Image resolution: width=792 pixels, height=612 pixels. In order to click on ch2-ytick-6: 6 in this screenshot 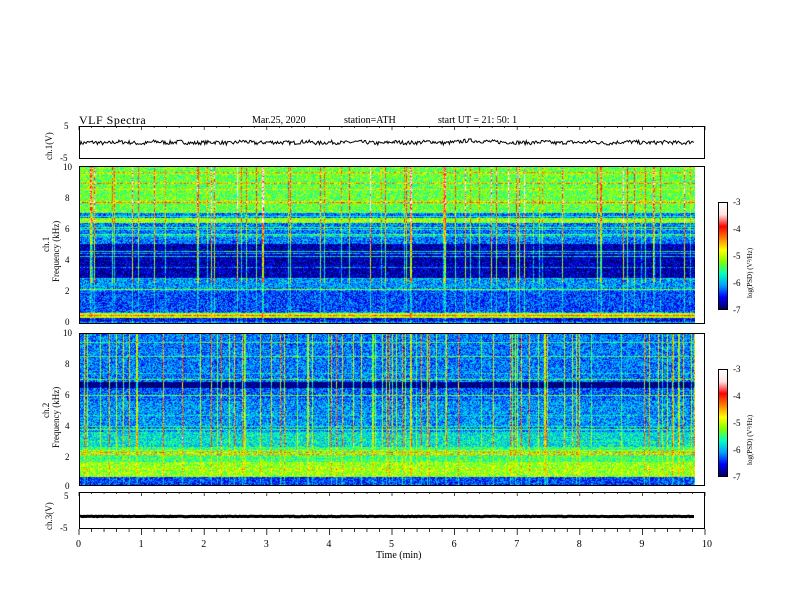, I will do `click(67, 395)`.